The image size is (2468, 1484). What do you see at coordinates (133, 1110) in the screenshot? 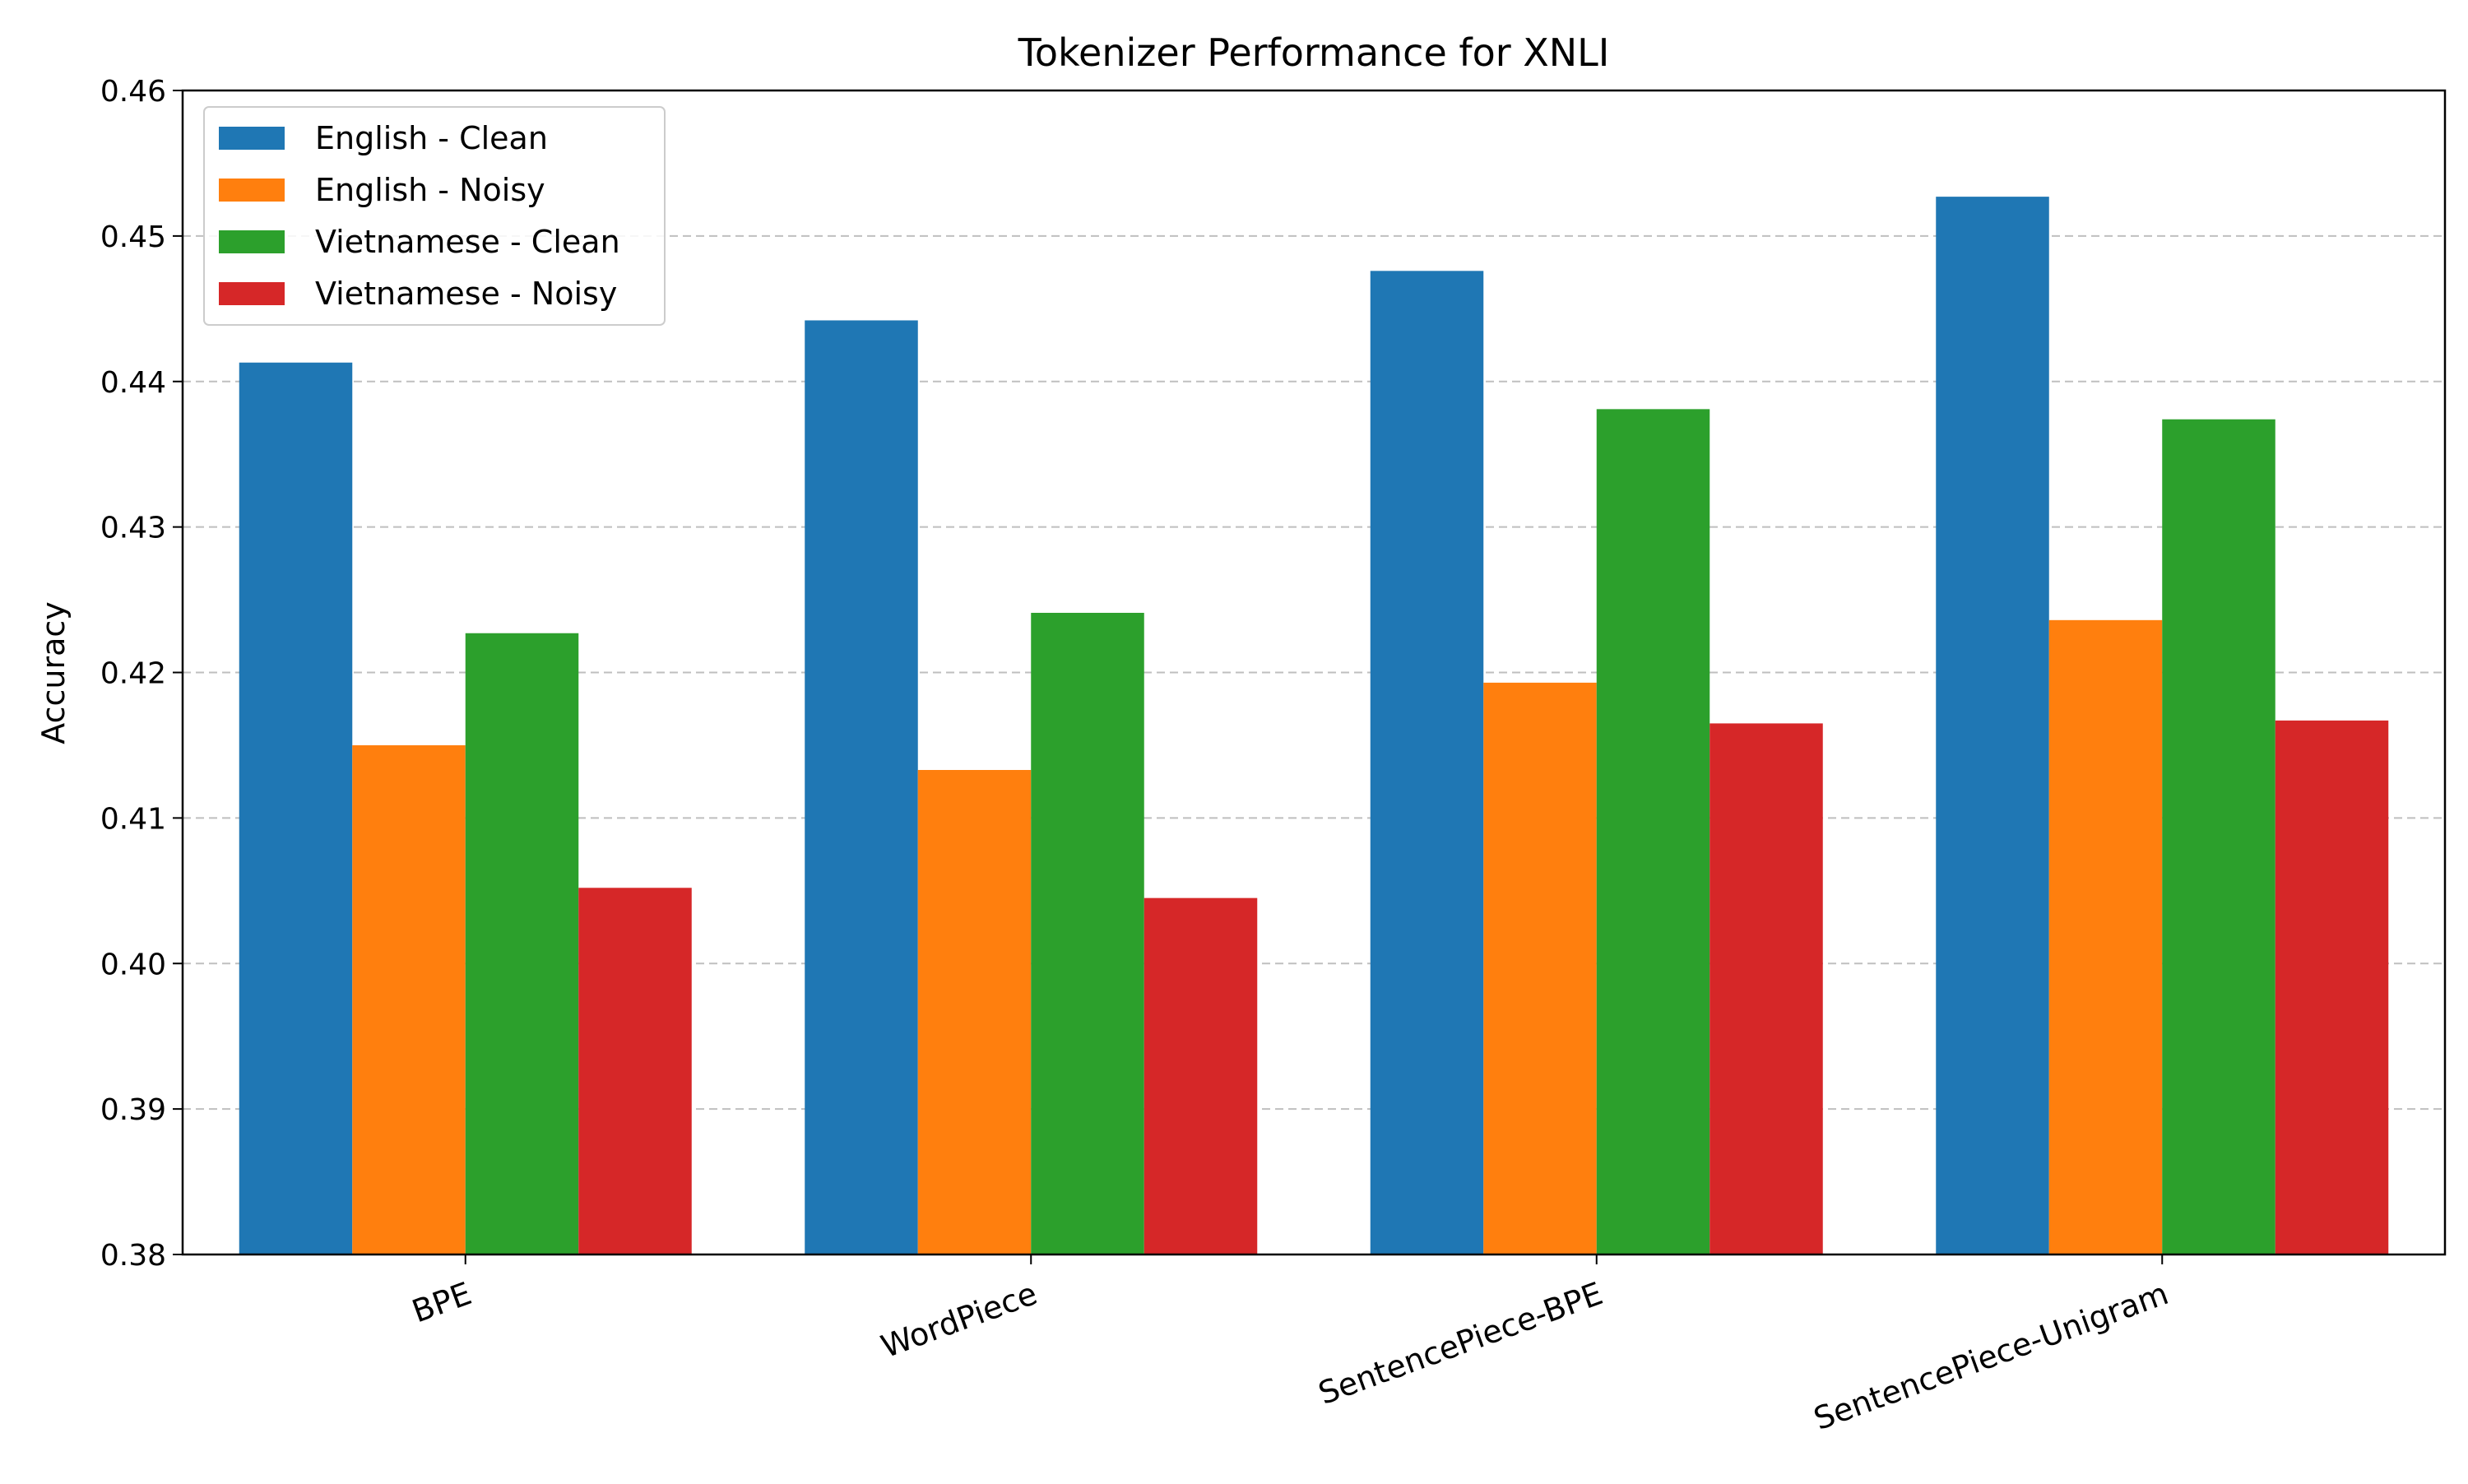
I see `y-tick-label: 0.39` at bounding box center [133, 1110].